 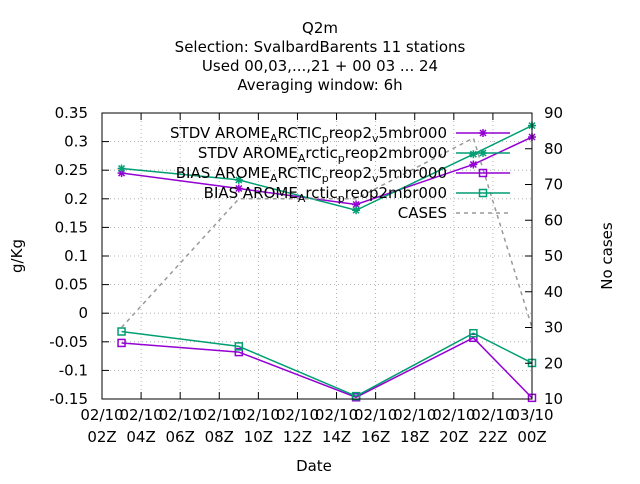 I want to click on x-tick-label: 00Z, so click(x=531, y=437).